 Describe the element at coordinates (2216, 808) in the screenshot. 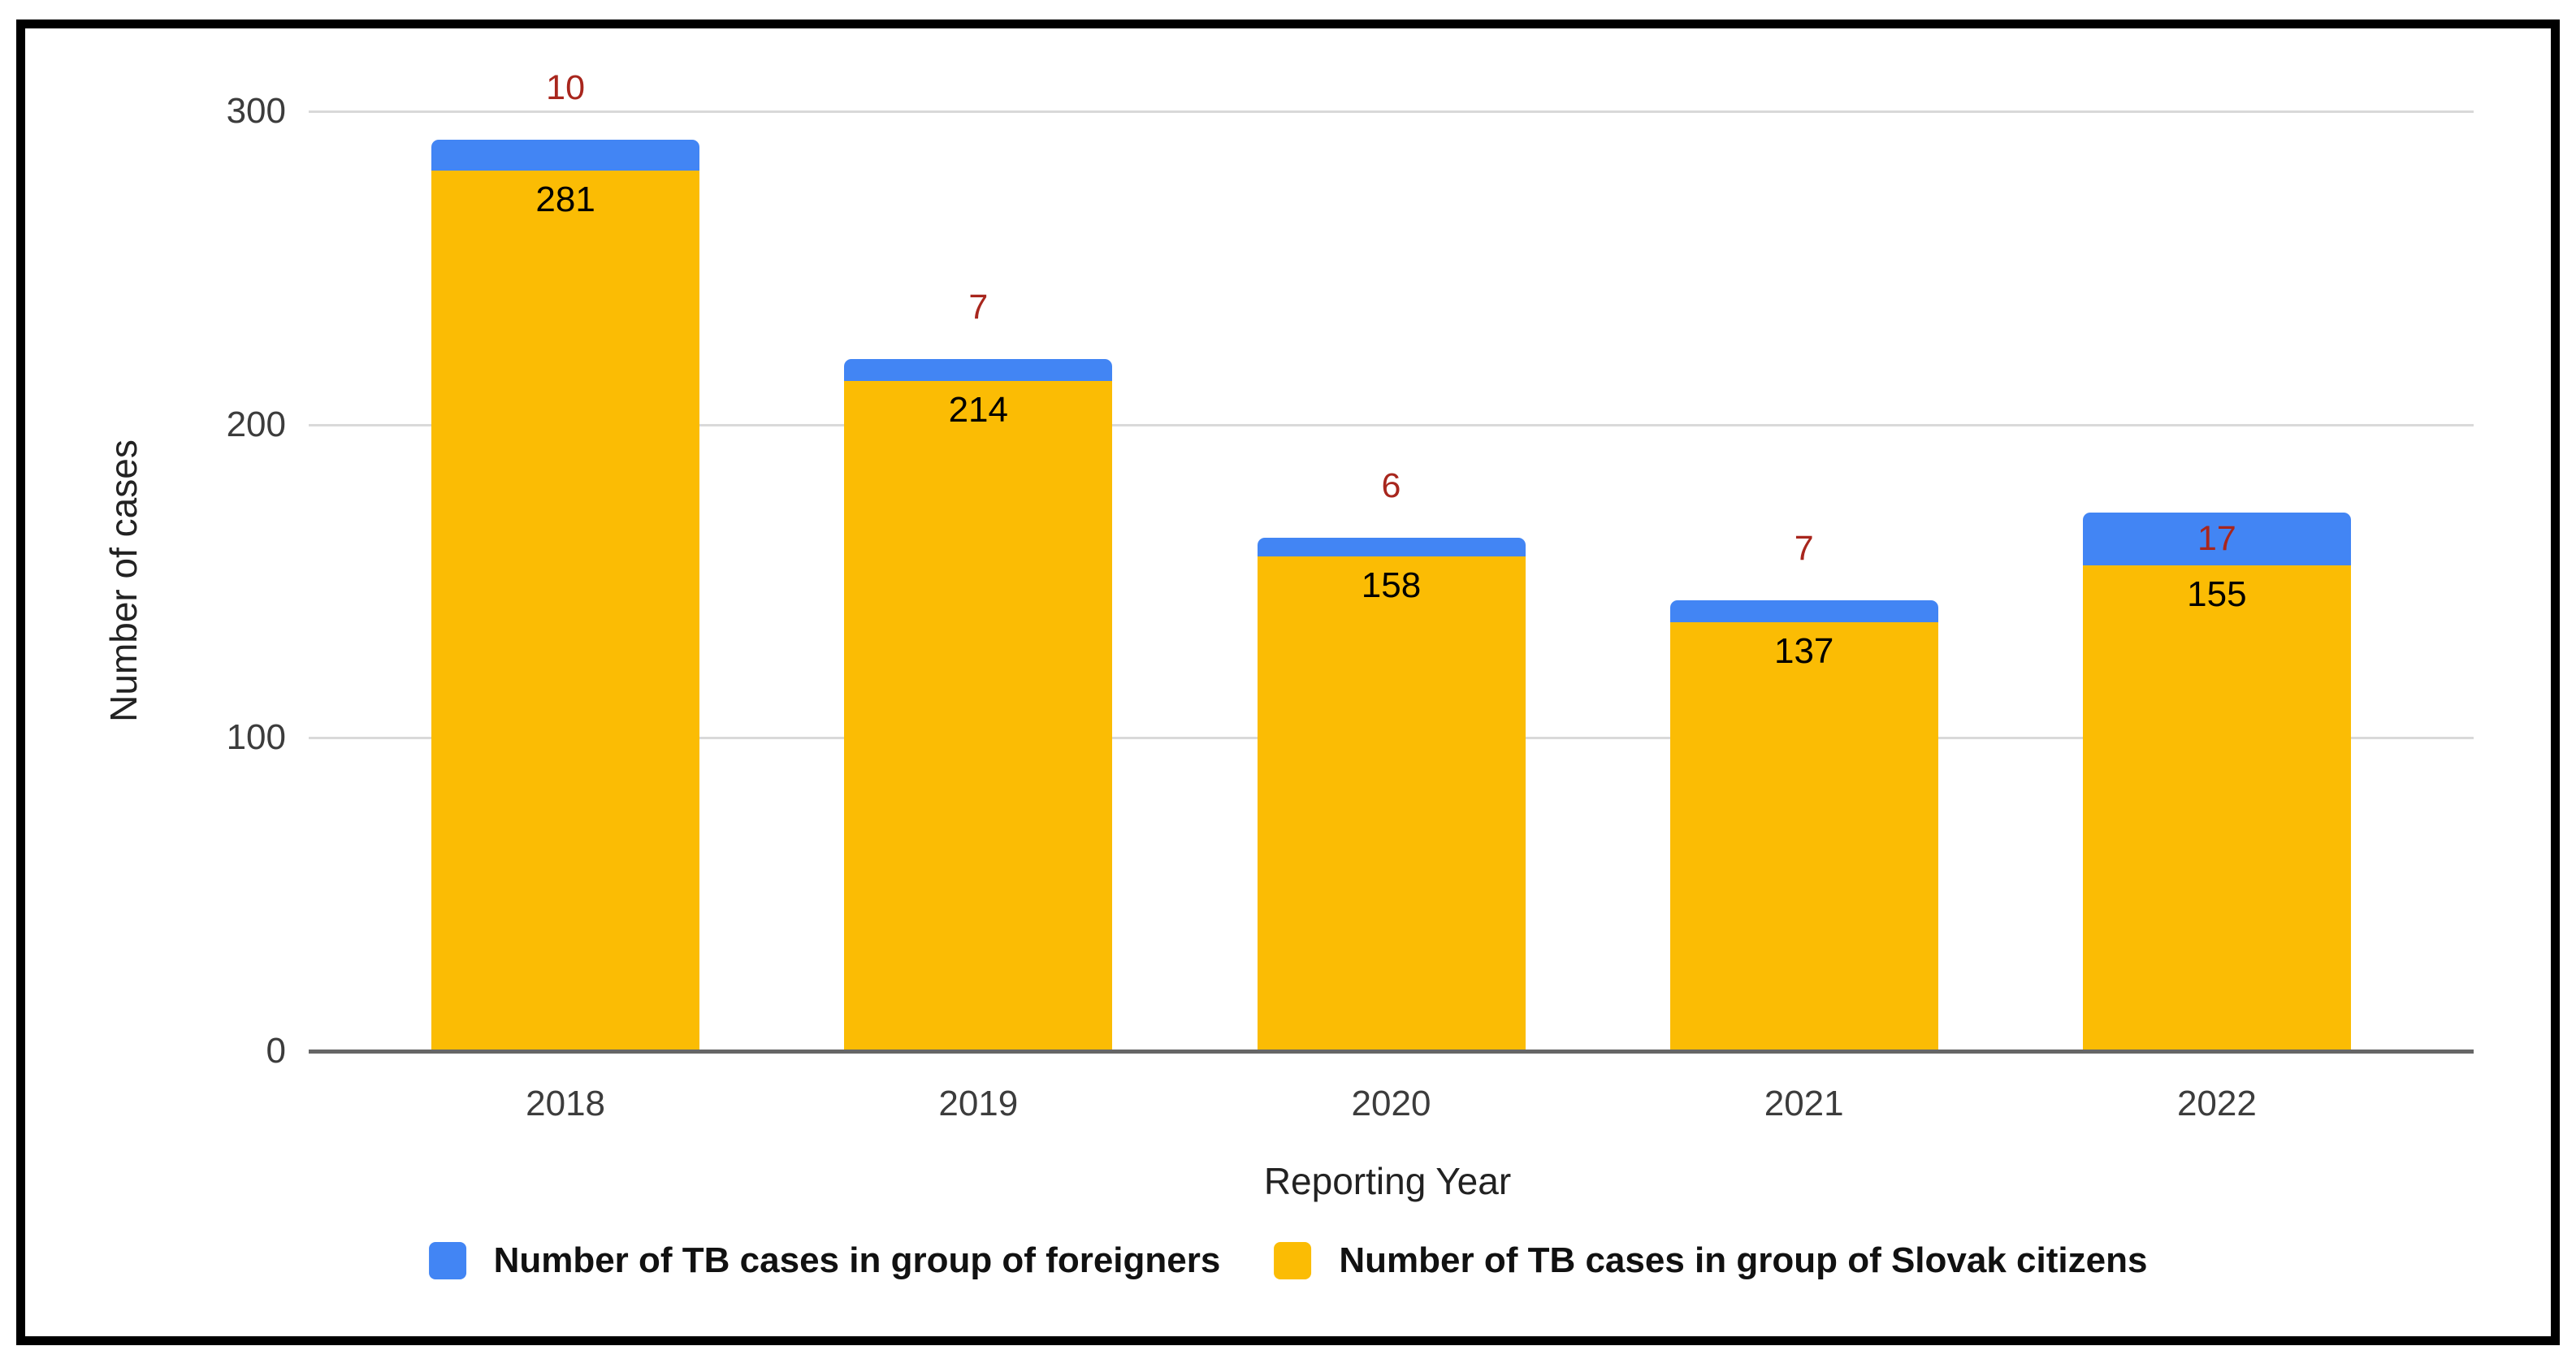

I see `bar-segment-citizens-2022` at that location.